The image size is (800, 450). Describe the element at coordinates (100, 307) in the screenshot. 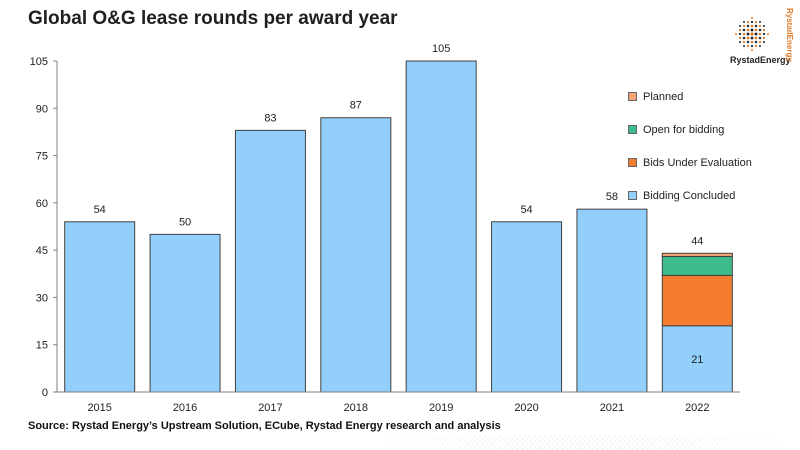

I see `bar-bidding-concluded-2015` at that location.